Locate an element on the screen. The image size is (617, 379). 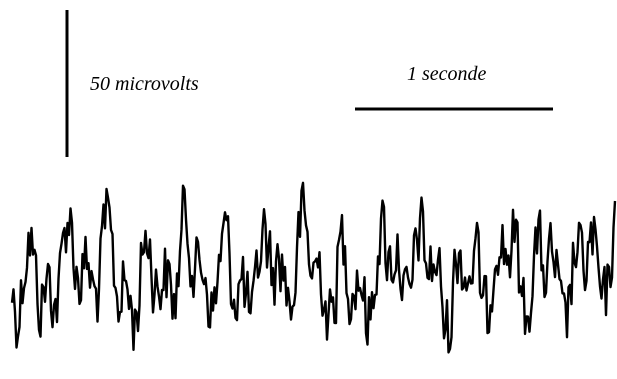
time-label: 1 seconde is located at coordinates (447, 74).